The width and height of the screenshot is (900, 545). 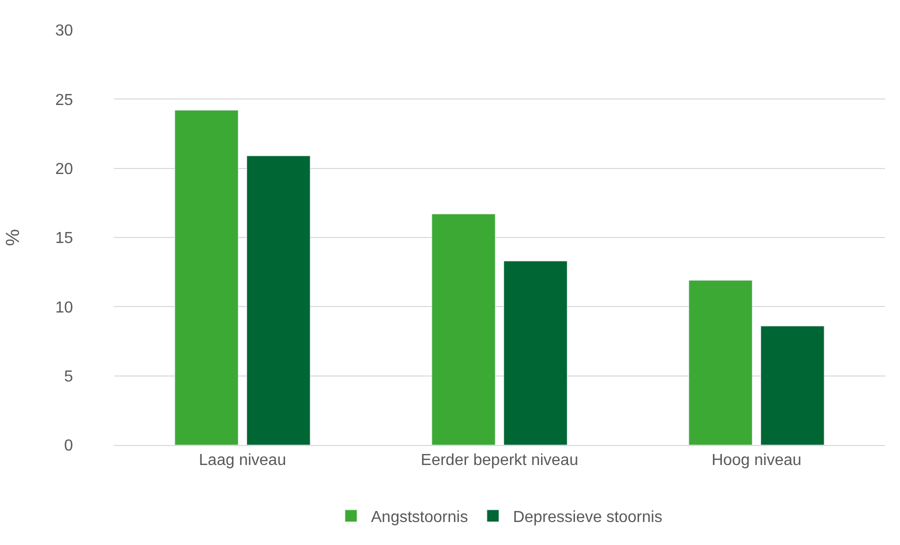 What do you see at coordinates (69, 446) in the screenshot?
I see `y-tick-label: 0` at bounding box center [69, 446].